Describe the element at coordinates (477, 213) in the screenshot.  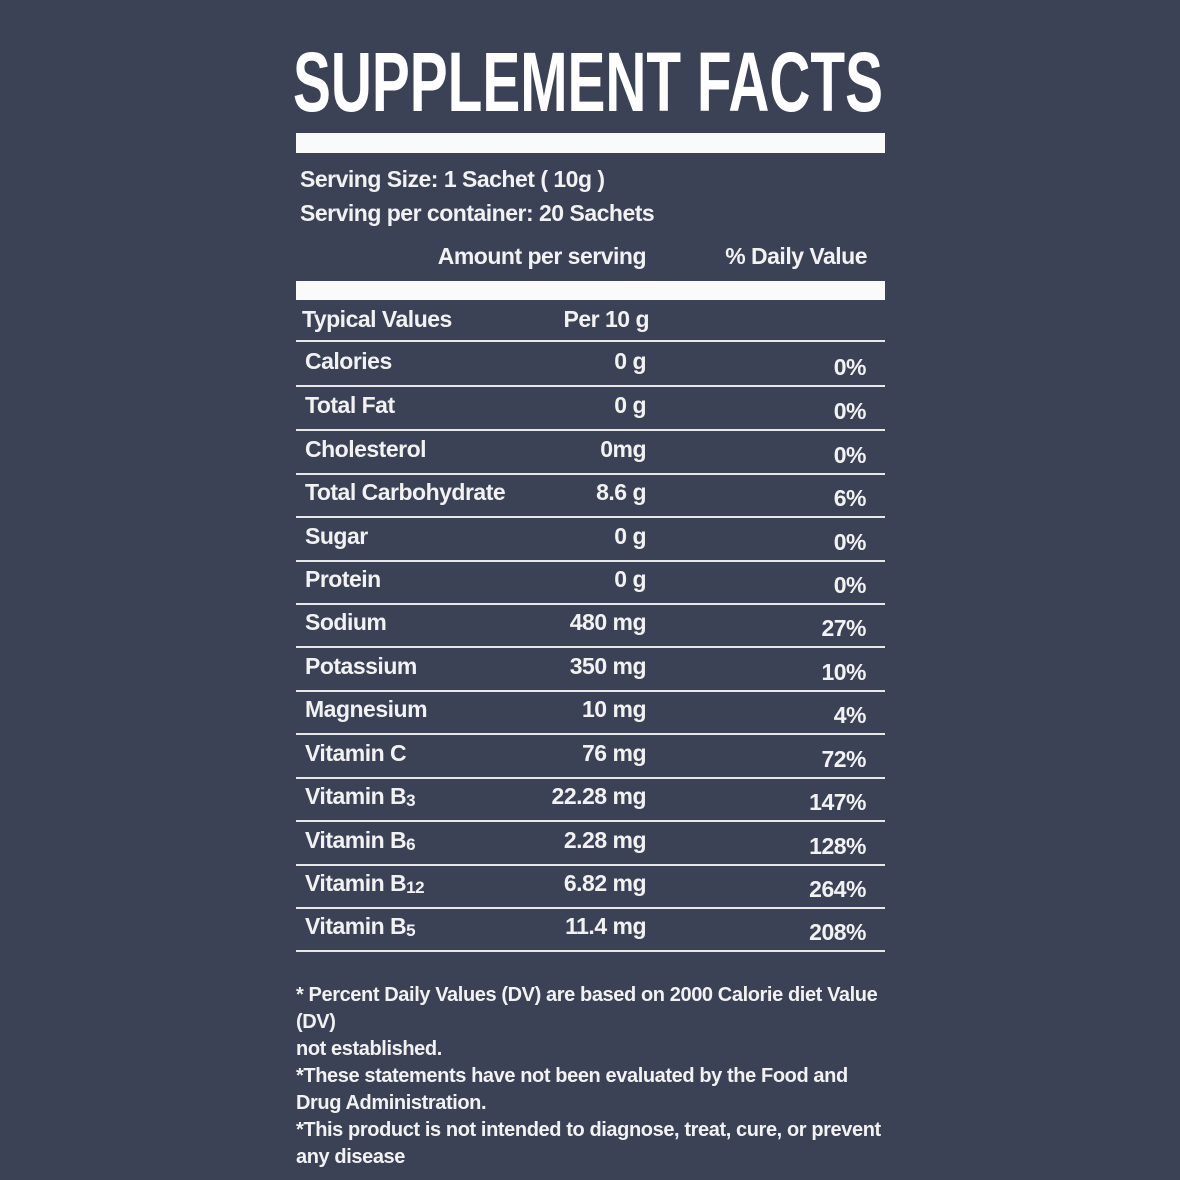
I see `servings-per-container: Serving per container: 20 Sachets` at that location.